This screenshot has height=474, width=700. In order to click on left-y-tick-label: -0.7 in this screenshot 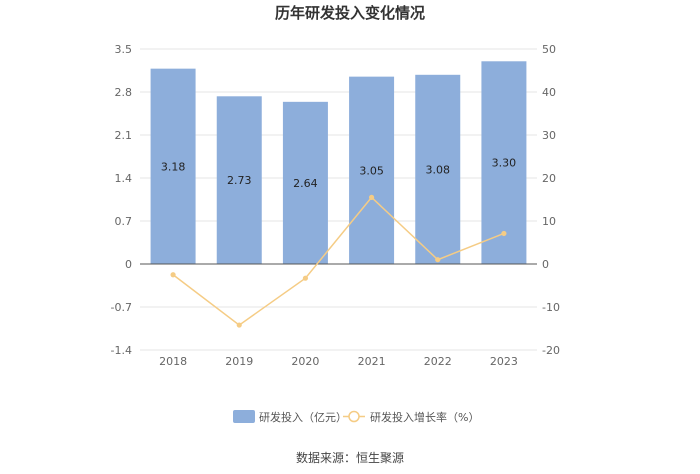, I will do `click(121, 307)`.